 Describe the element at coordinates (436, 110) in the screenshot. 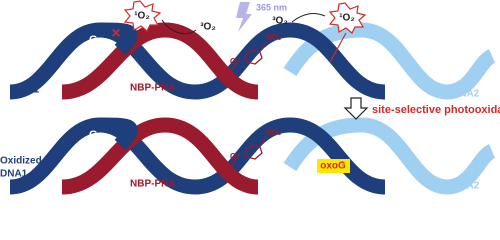

I see `step-label: site-selective photooxidation` at that location.